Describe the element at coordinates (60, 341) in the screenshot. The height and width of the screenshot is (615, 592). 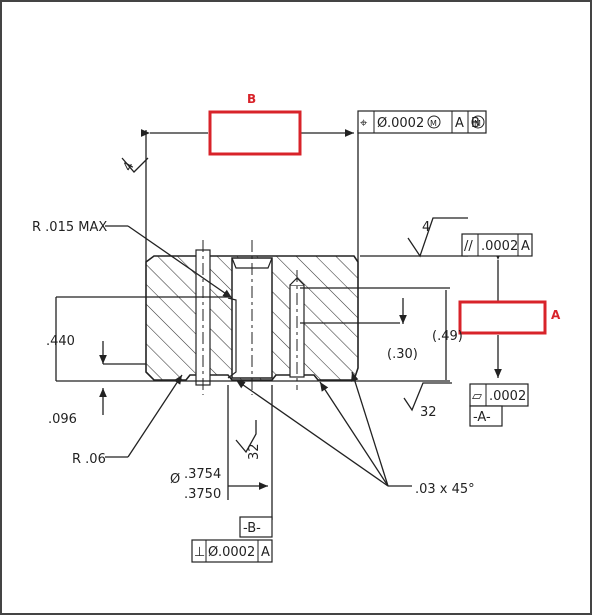
I see `dim-440-label: .440` at that location.